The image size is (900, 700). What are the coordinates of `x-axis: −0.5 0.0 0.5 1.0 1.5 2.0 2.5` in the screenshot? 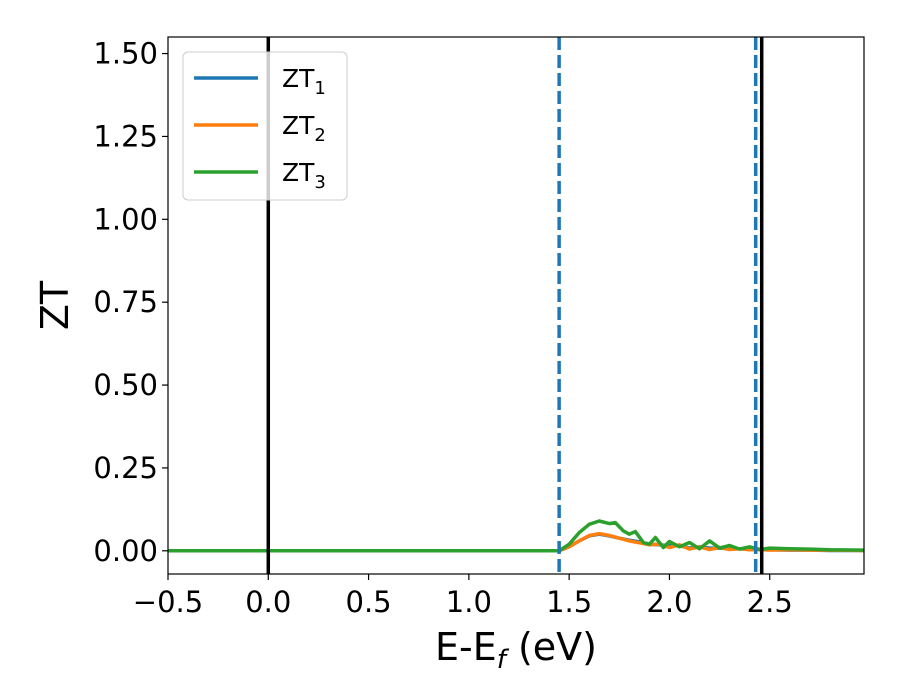 It's located at (463, 596).